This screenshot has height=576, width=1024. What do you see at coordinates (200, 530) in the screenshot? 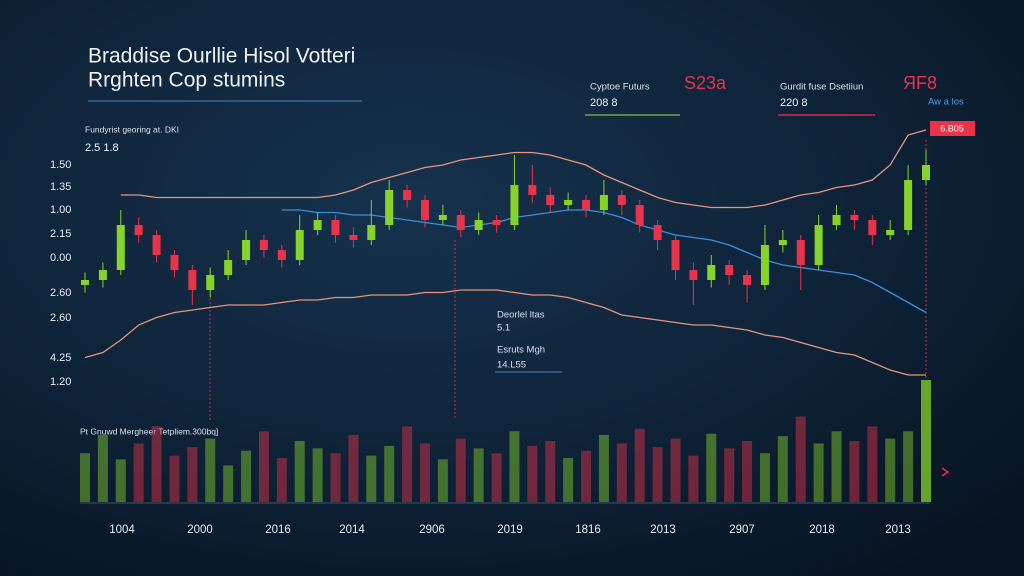
I see `x-axis-label: 2000` at bounding box center [200, 530].